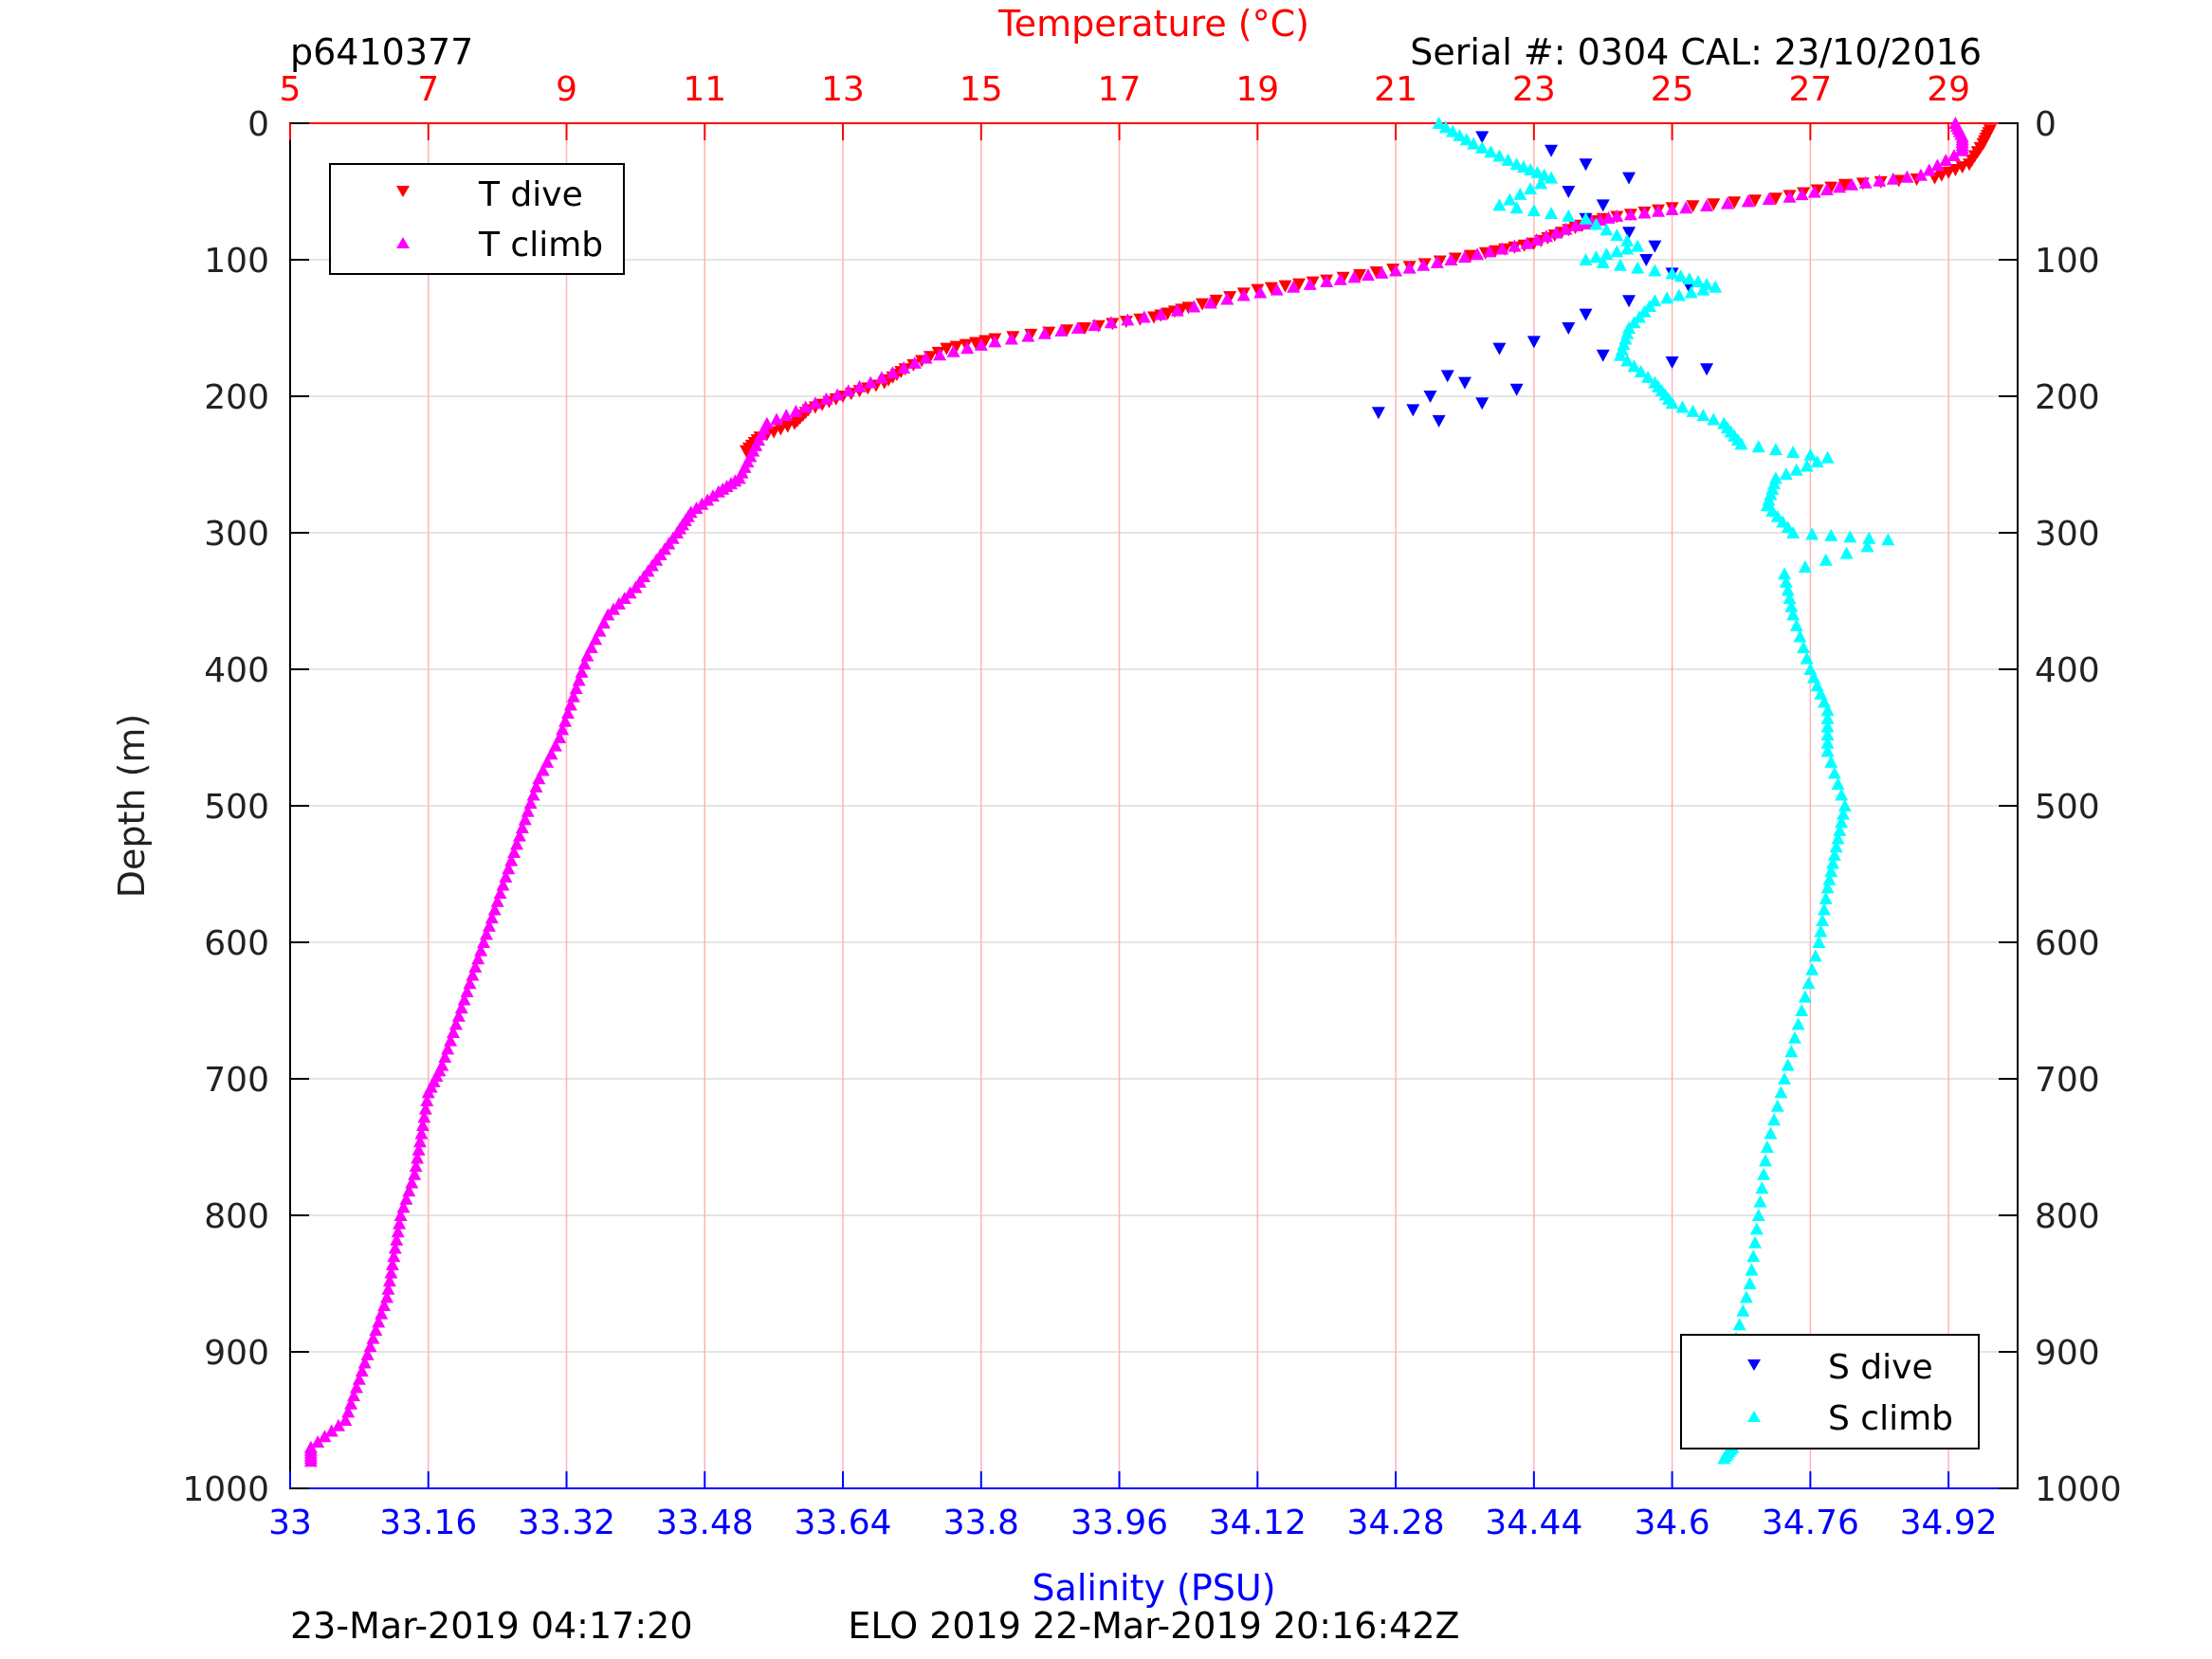  I want to click on depth-tick-label: 600, so click(236, 943).